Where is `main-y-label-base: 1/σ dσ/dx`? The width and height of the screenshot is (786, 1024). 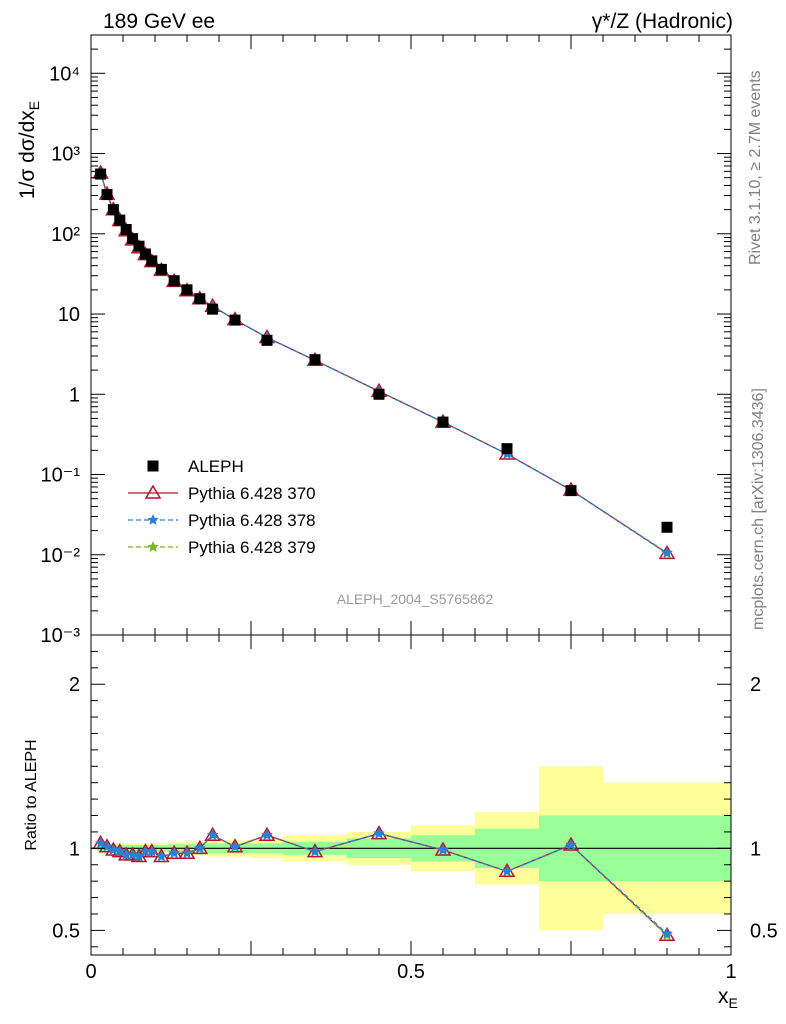
main-y-label-base: 1/σ dσ/dx is located at coordinates (27, 154).